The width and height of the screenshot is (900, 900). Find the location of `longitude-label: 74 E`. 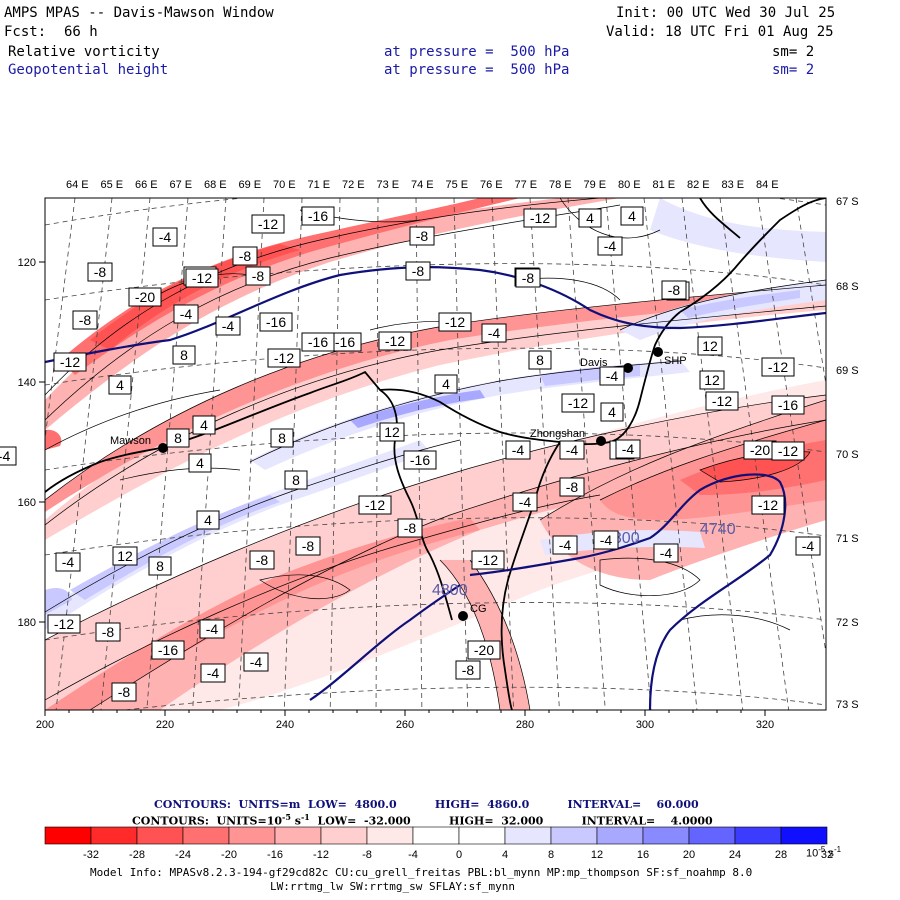

longitude-label: 74 E is located at coordinates (422, 185).